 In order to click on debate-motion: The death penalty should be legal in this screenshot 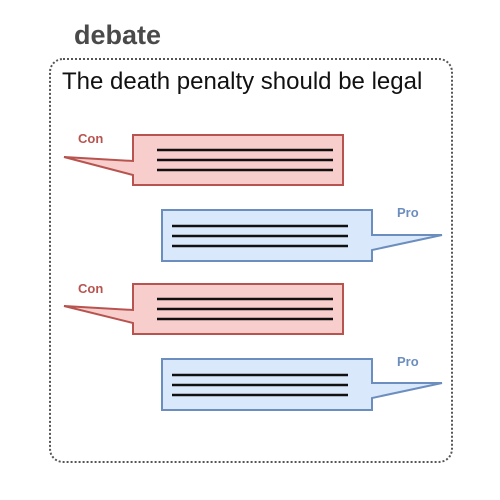, I will do `click(242, 81)`.